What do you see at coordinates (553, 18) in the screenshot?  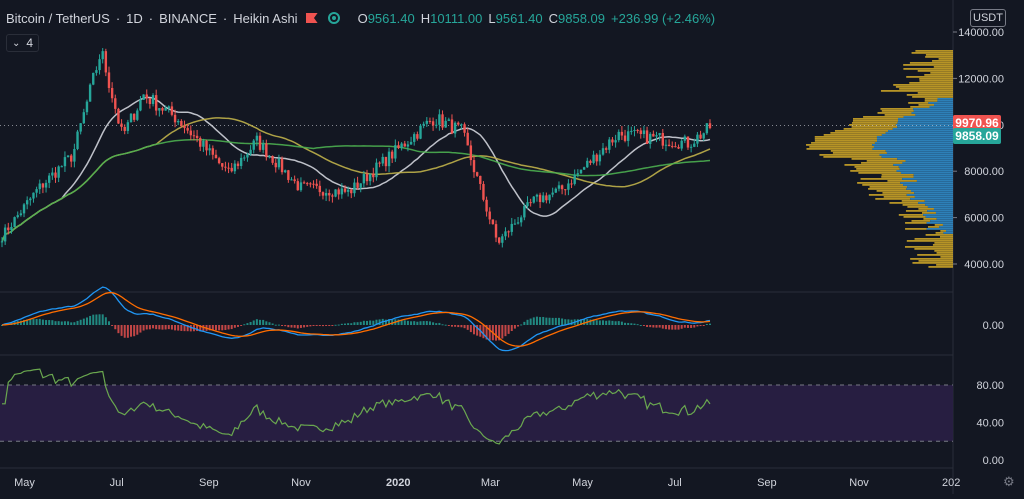 I see `close-label: C` at bounding box center [553, 18].